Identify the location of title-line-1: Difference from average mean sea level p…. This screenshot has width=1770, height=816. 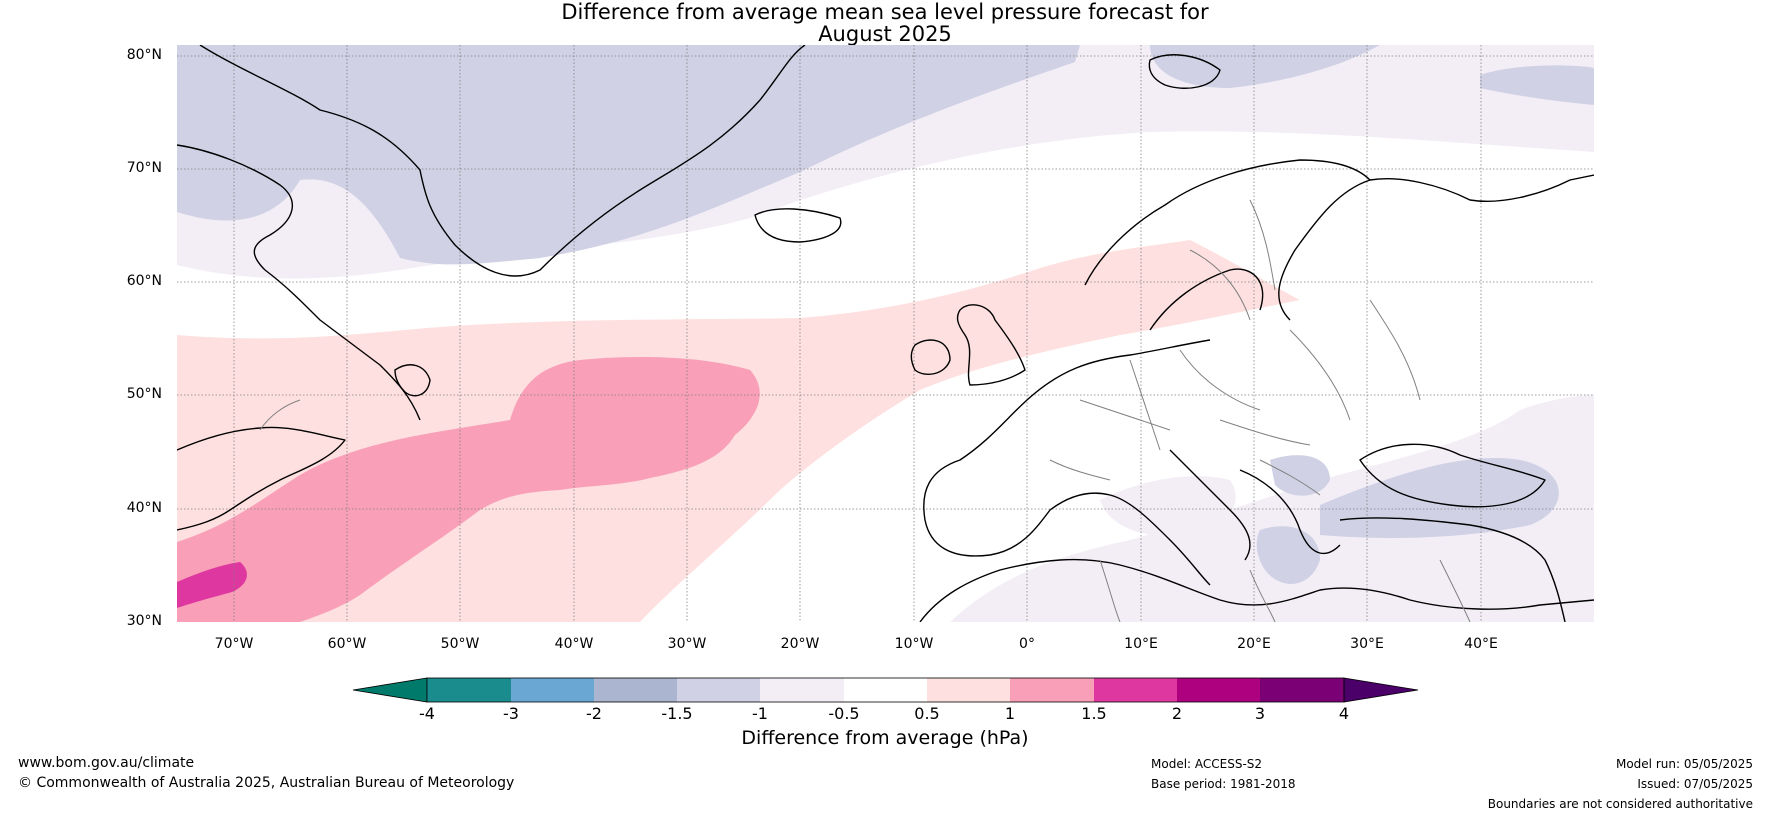
(885, 12).